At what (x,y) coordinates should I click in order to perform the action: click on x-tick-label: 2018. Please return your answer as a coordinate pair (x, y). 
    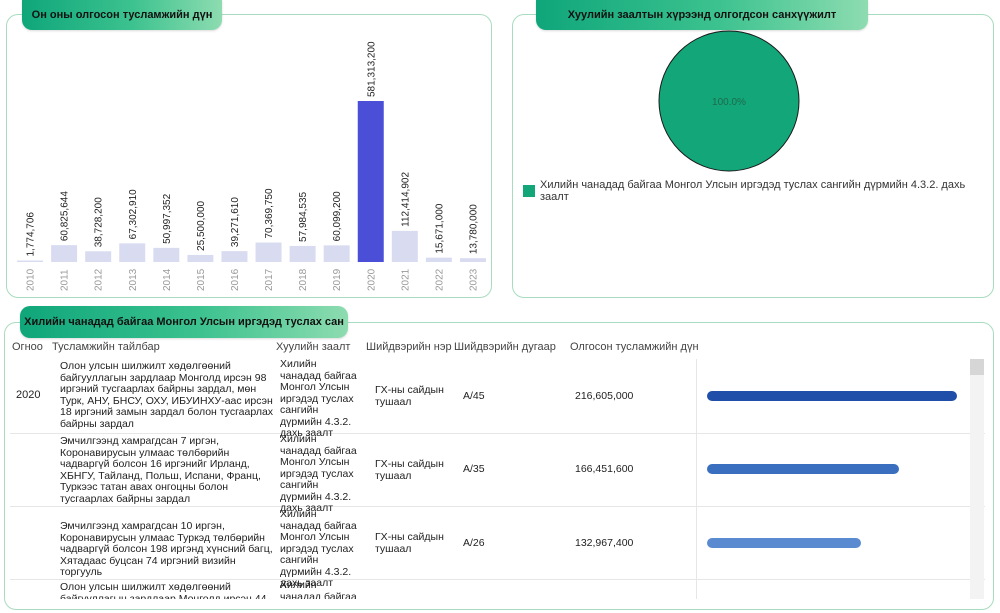
    Looking at the image, I should click on (303, 279).